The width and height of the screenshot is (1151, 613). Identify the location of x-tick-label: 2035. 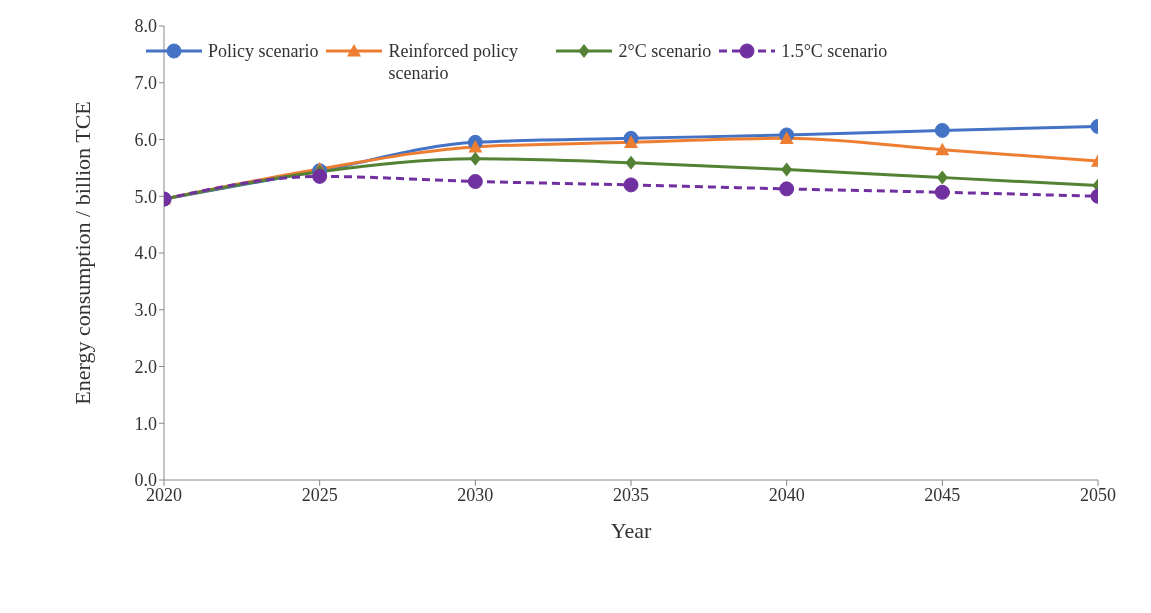
(631, 494).